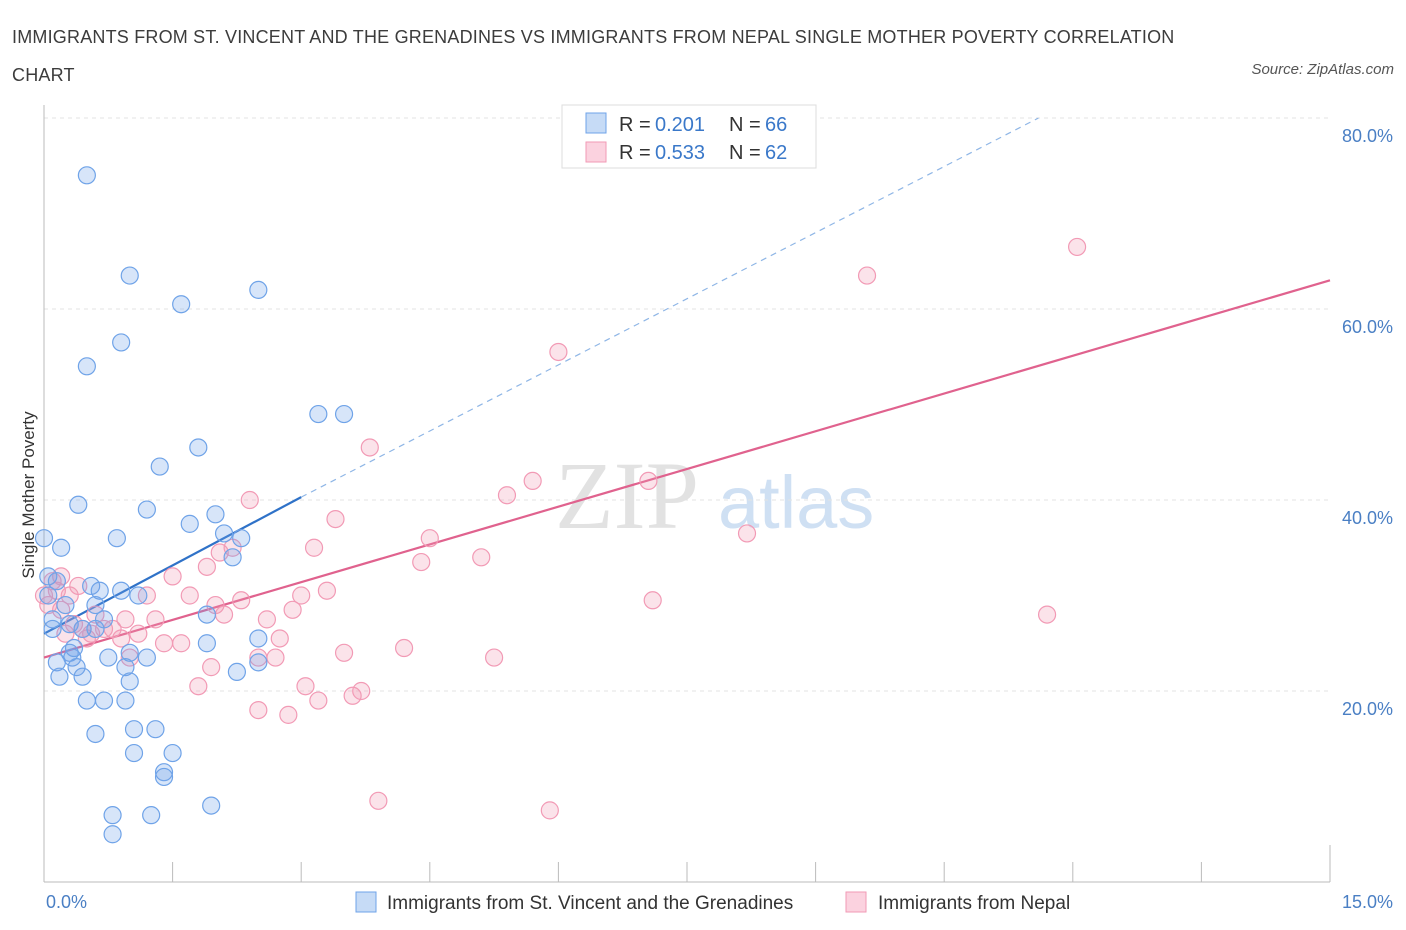 The width and height of the screenshot is (1406, 930). Describe the element at coordinates (66, 902) in the screenshot. I see `x-tick-label: 0.0%` at that location.